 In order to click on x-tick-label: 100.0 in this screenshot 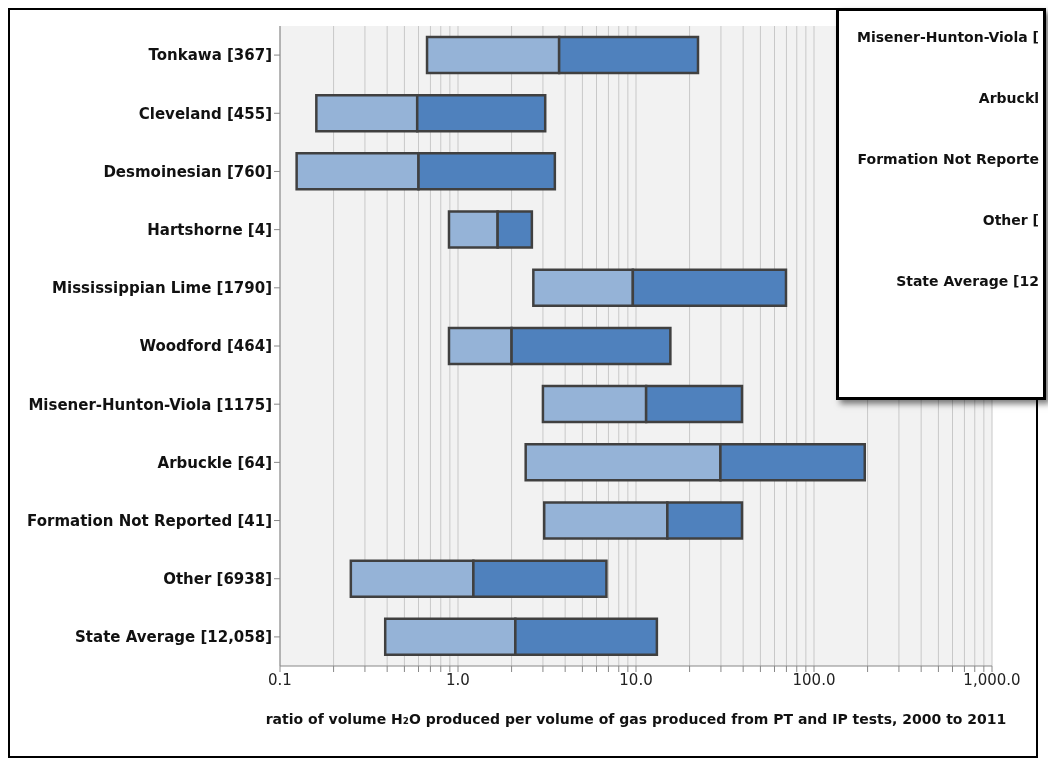, I will do `click(814, 679)`.